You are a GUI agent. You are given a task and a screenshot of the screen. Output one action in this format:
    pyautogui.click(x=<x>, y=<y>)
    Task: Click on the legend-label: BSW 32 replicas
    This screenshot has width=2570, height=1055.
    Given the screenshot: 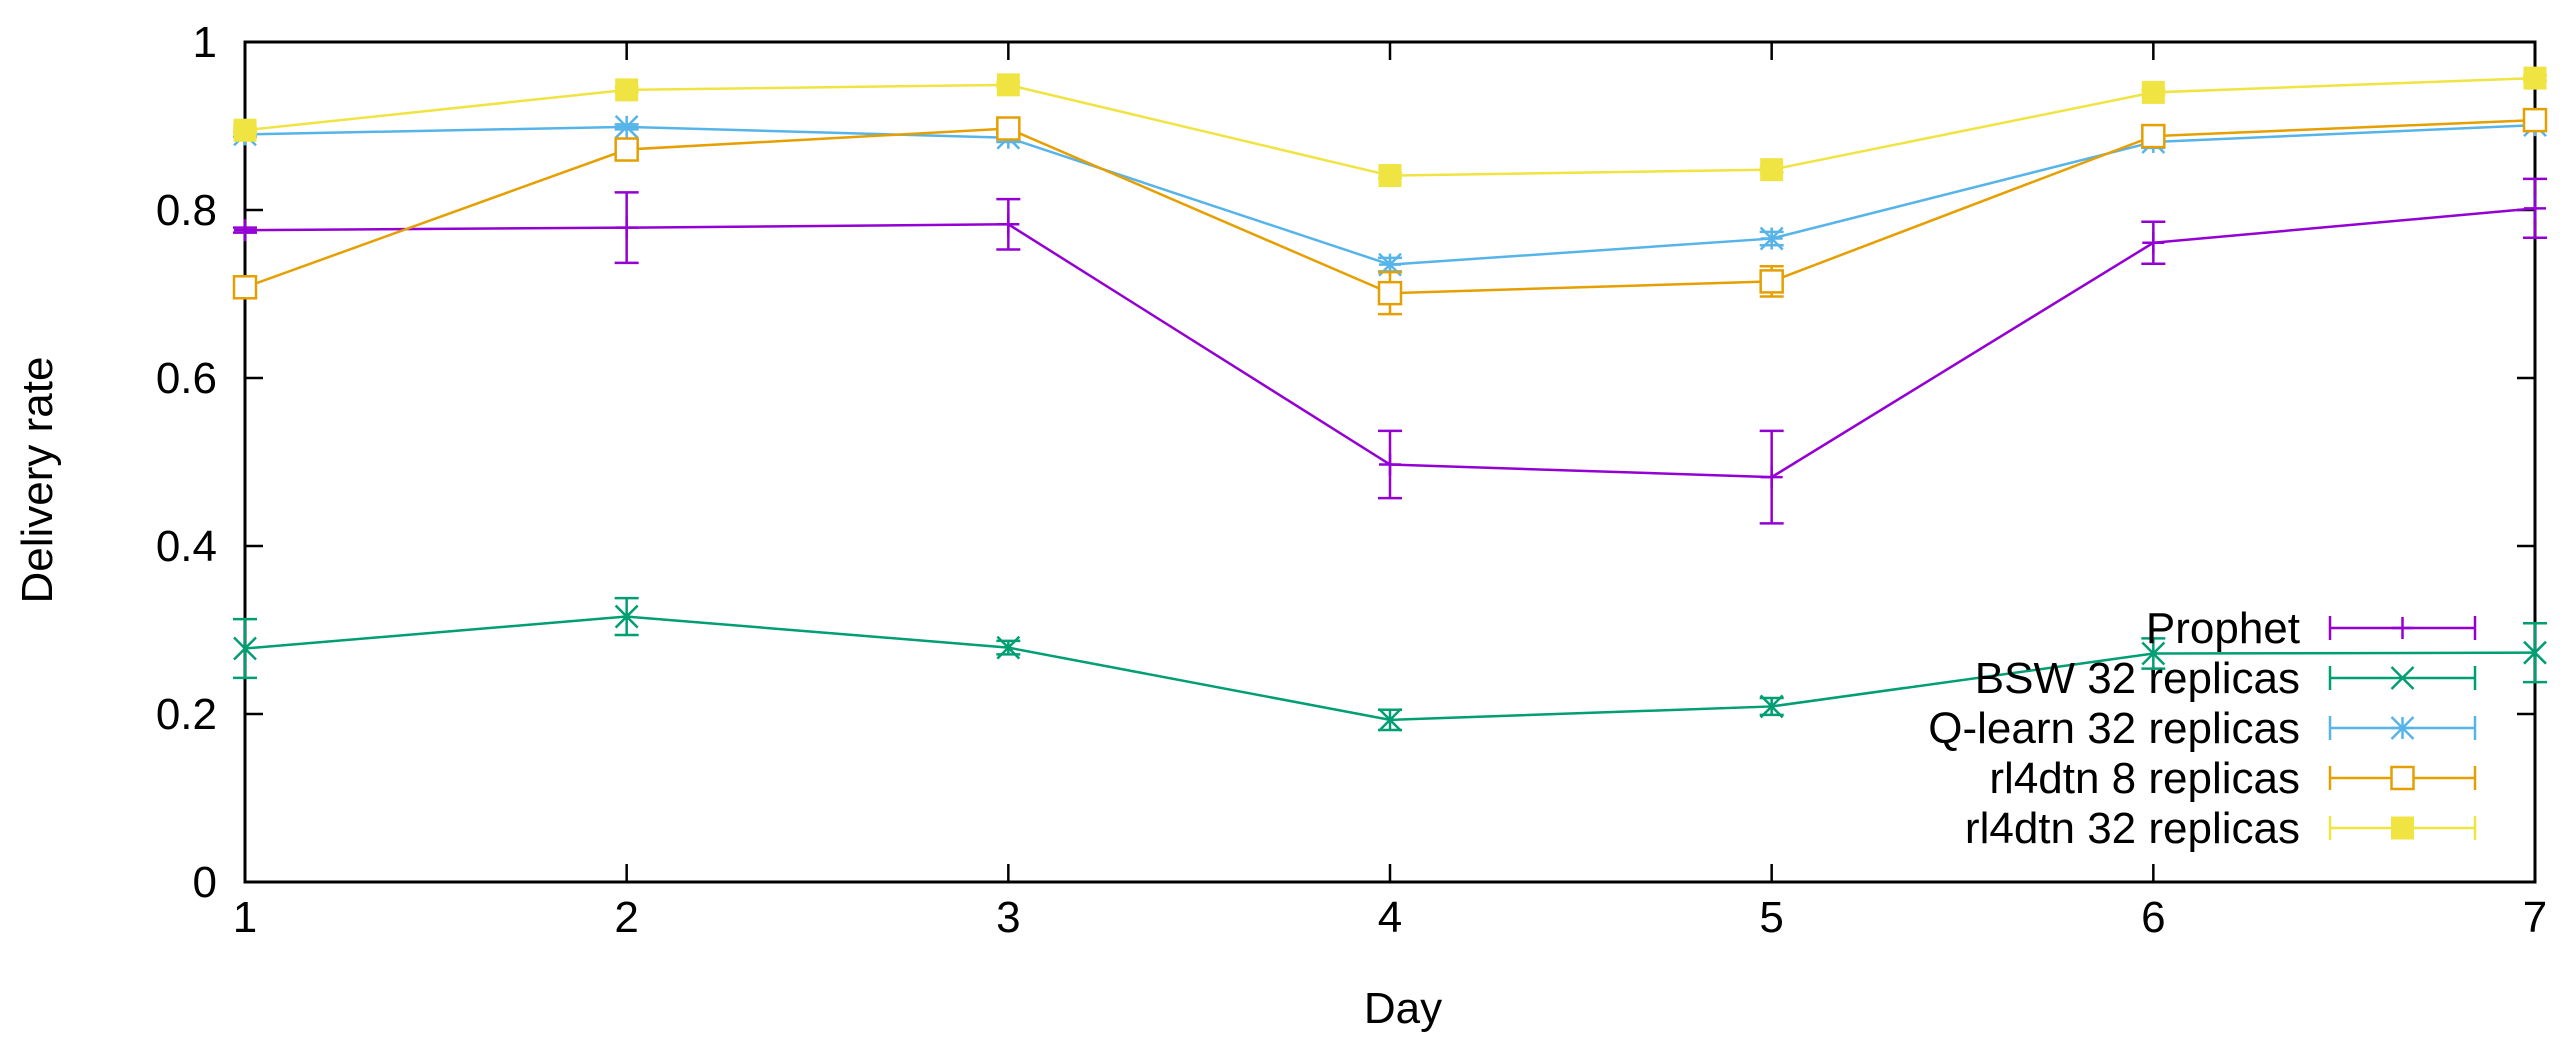 What is the action you would take?
    pyautogui.click(x=2137, y=678)
    